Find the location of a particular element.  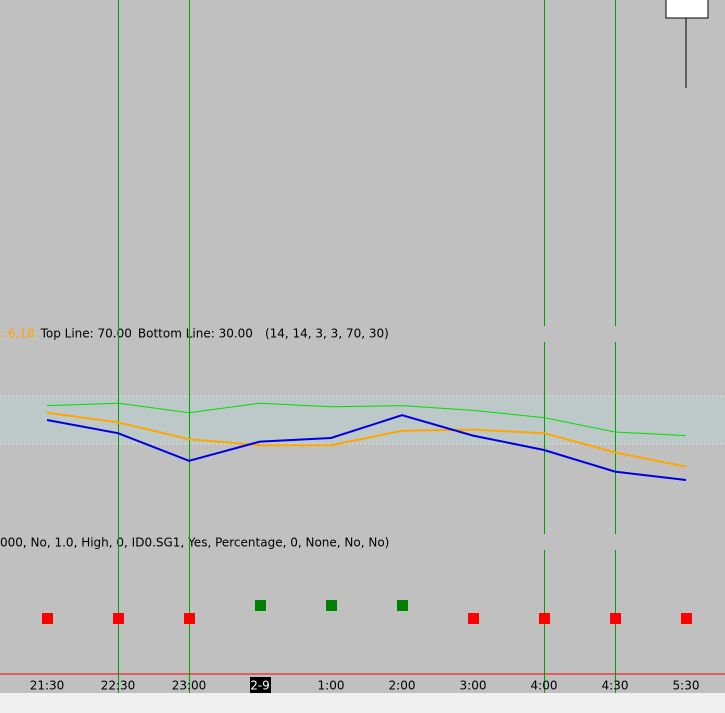

top-line-label: Top Line: 70.00 is located at coordinates (86, 334).